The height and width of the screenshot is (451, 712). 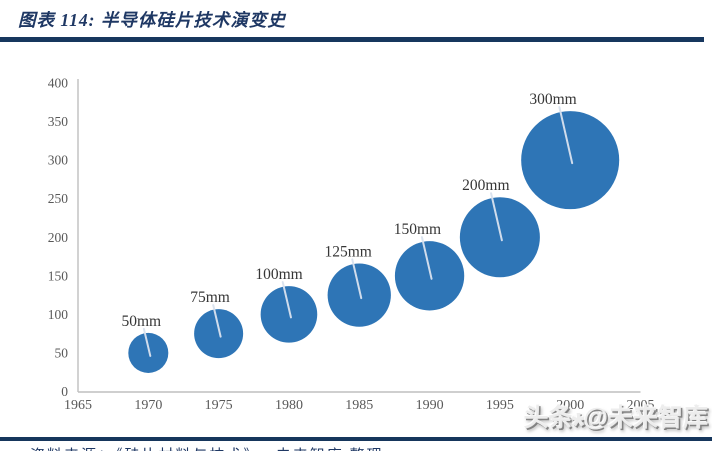 What do you see at coordinates (356, 439) in the screenshot?
I see `bottom-divider` at bounding box center [356, 439].